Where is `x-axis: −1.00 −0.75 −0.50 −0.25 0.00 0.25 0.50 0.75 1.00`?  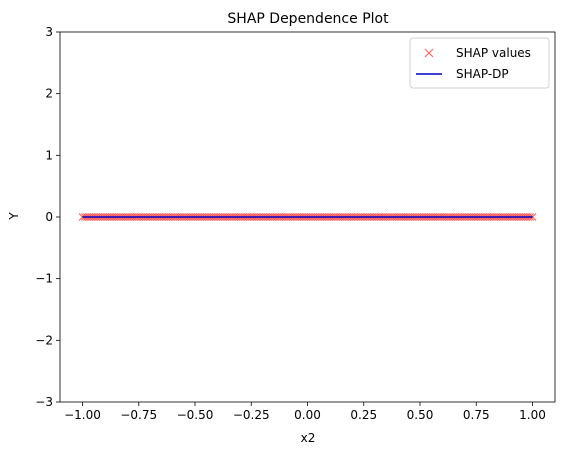
x-axis: −1.00 −0.75 −0.50 −0.25 0.00 0.25 0.50 0.75 1.00 is located at coordinates (305, 412).